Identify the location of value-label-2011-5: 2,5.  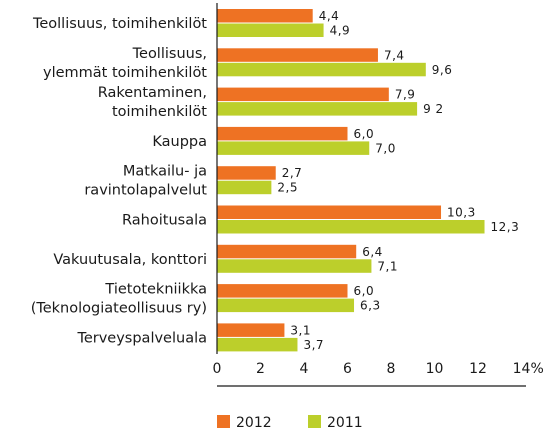
(287, 188).